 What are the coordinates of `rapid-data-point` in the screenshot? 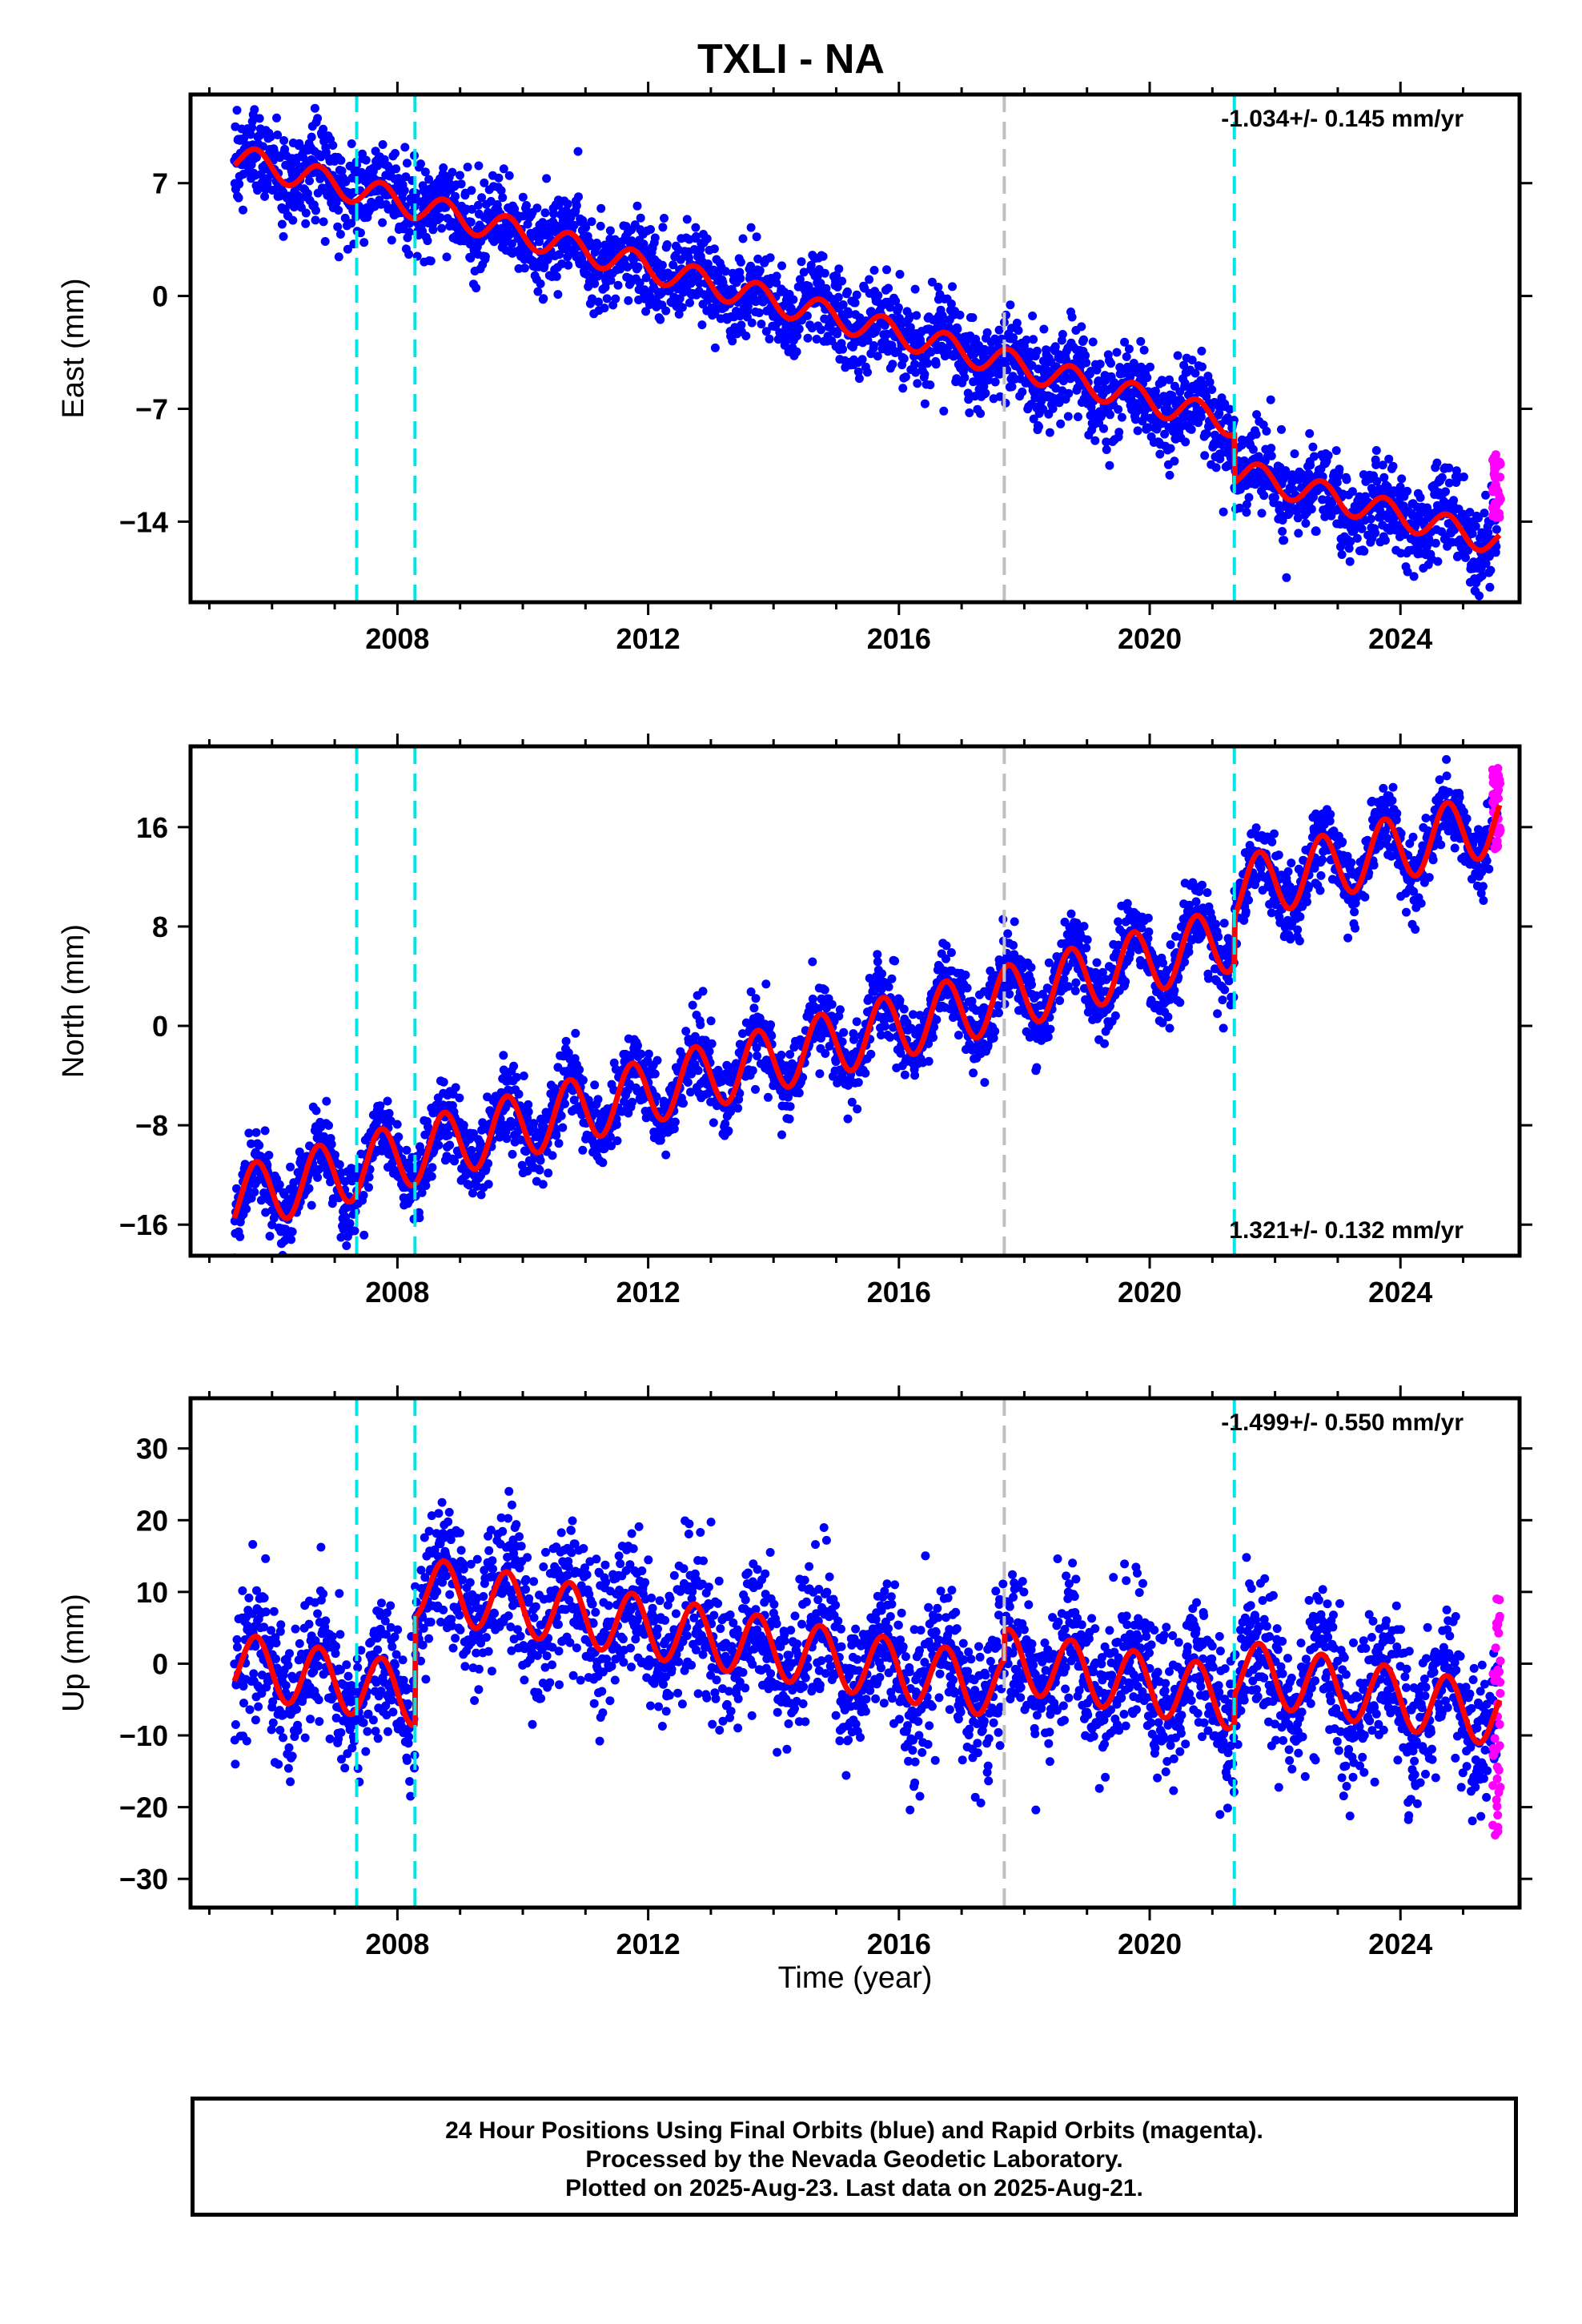 It's located at (1496, 506).